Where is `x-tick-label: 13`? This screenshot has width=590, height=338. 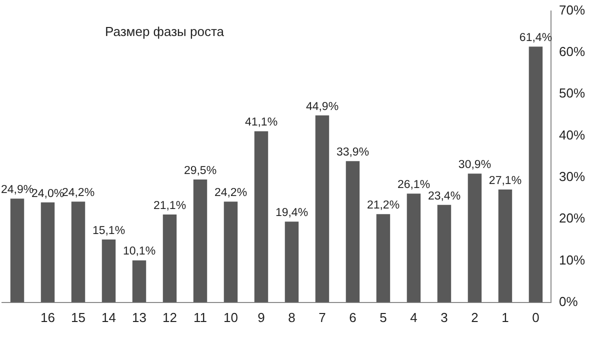 x-tick-label: 13 is located at coordinates (139, 317).